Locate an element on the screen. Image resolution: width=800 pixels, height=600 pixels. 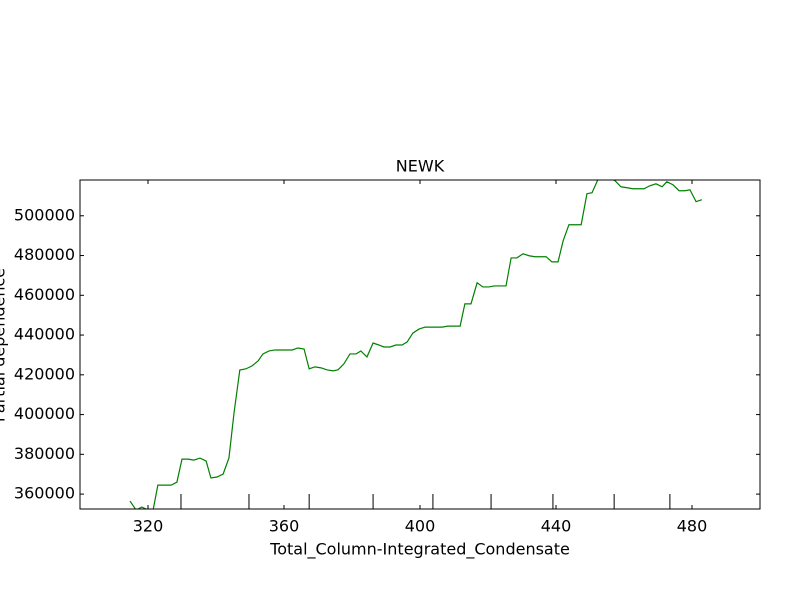
x-axis-label: Total_Column-Integrated_Condensate is located at coordinates (419, 550).